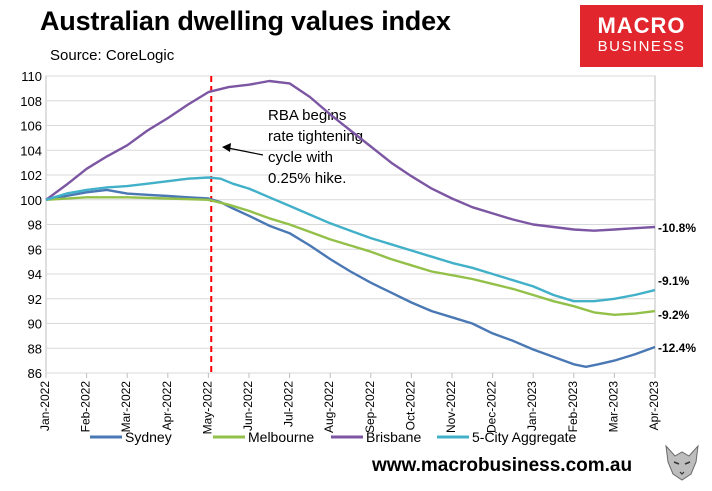 This screenshot has width=712, height=491. Describe the element at coordinates (35, 348) in the screenshot. I see `y-tick-label: 88` at that location.